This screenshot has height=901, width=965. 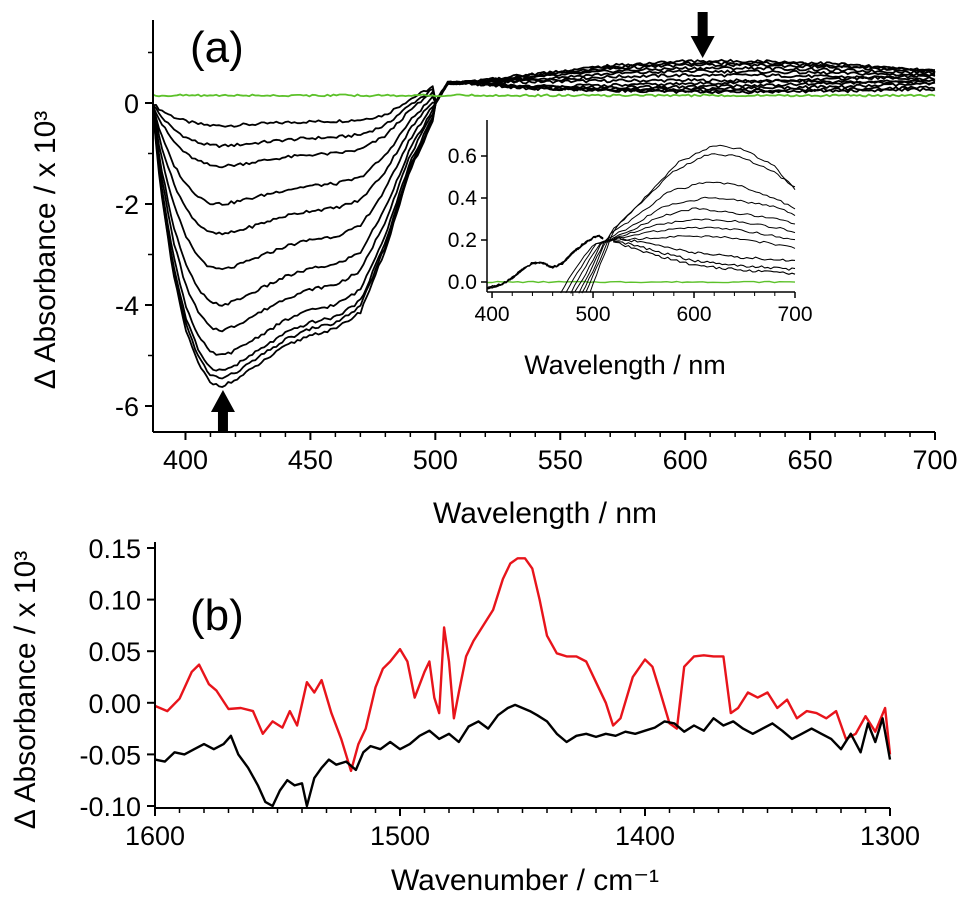 What do you see at coordinates (217, 47) in the screenshot?
I see `panel-a-label: (a)` at bounding box center [217, 47].